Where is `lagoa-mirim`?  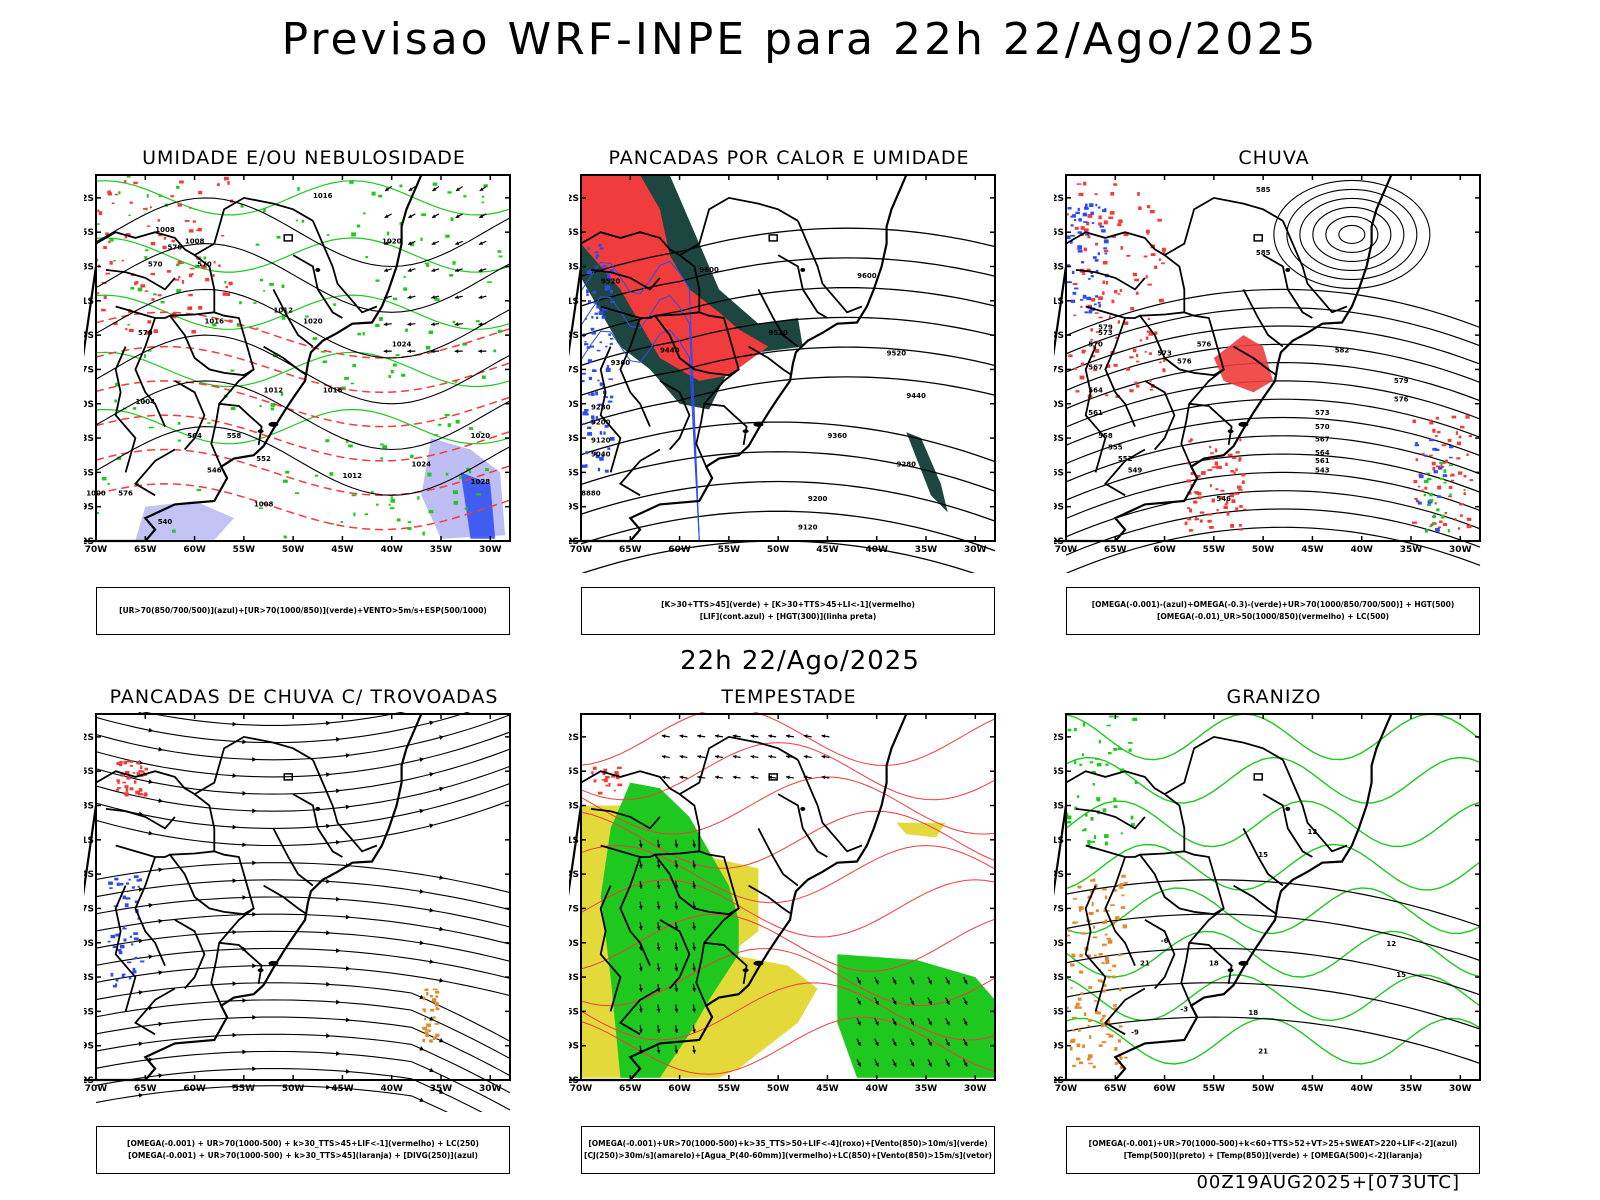
lagoa-mirim is located at coordinates (260, 970).